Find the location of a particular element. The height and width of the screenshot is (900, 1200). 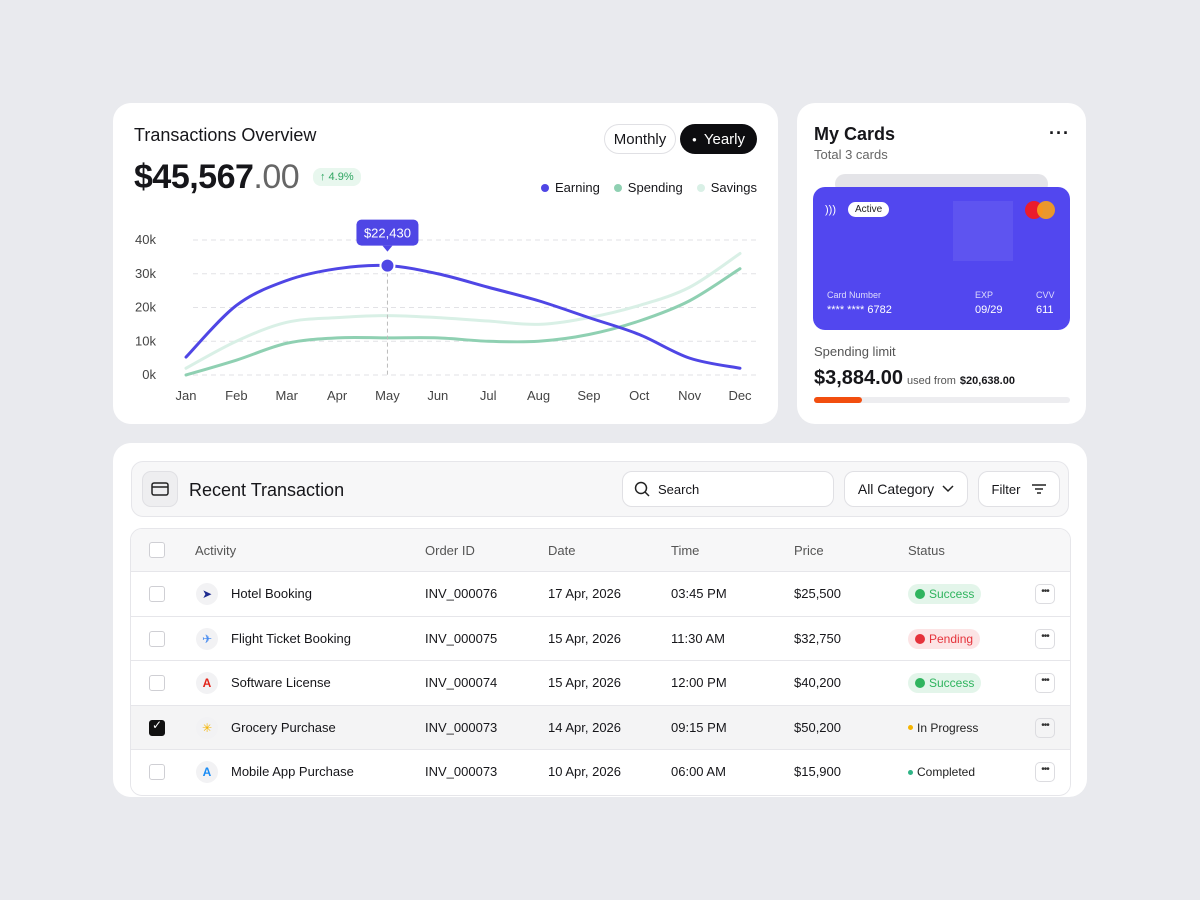

legend-item: Savings is located at coordinates (726, 187).